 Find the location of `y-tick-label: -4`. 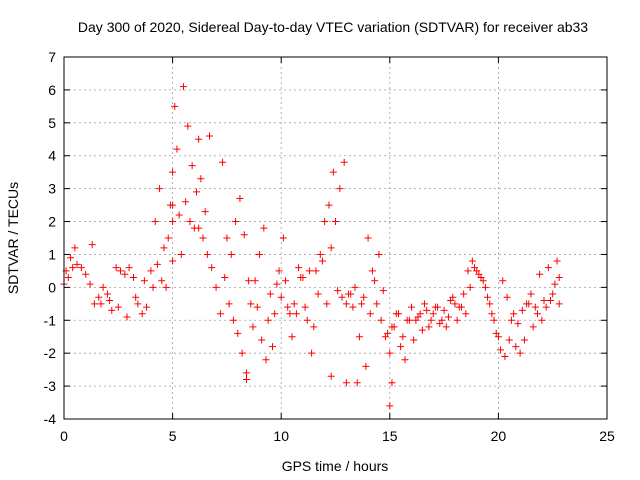

y-tick-label: -4 is located at coordinates (50, 419).